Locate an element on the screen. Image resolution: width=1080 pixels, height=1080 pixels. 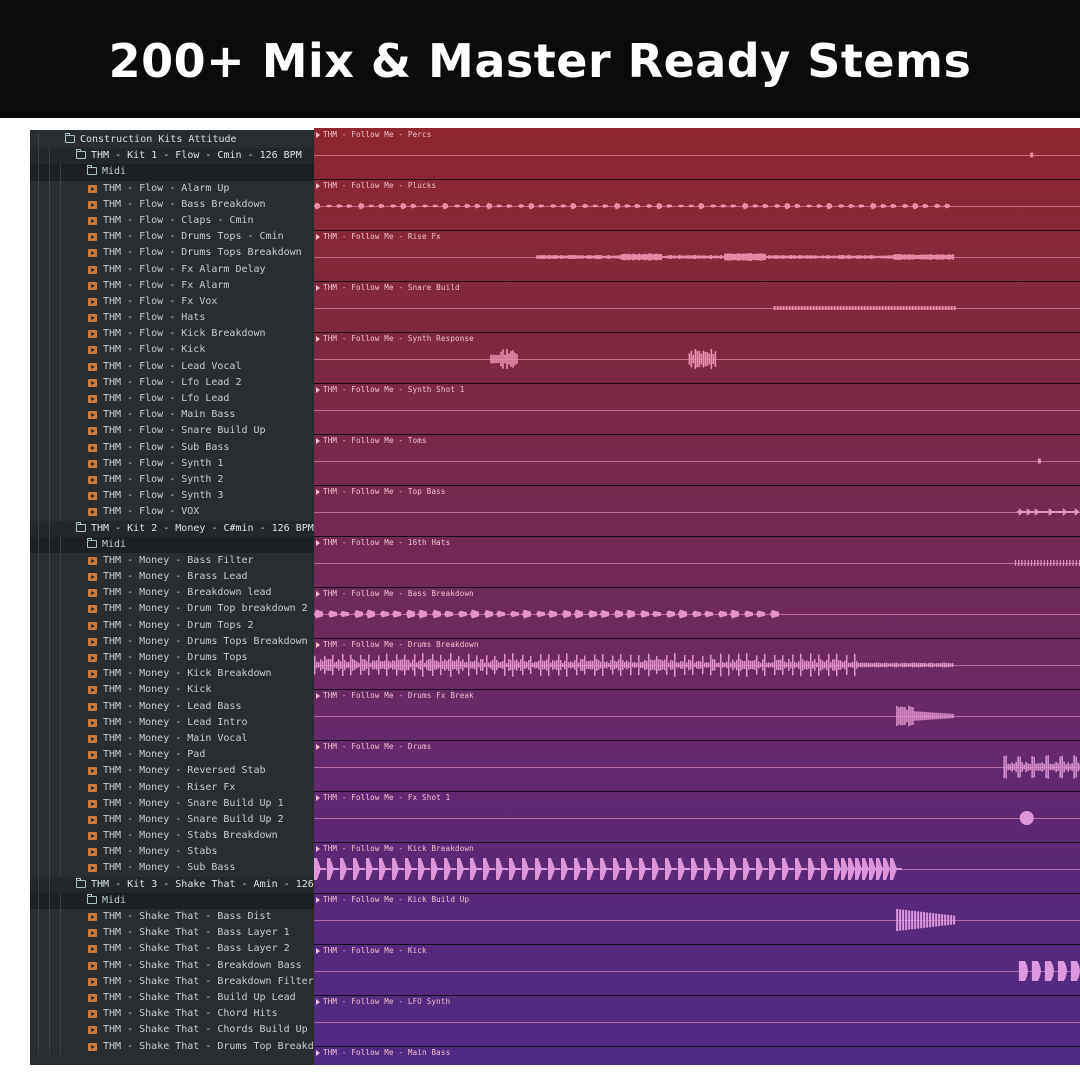
playlist-track: THM - Follow Me - Synth Response is located at coordinates (697, 358).